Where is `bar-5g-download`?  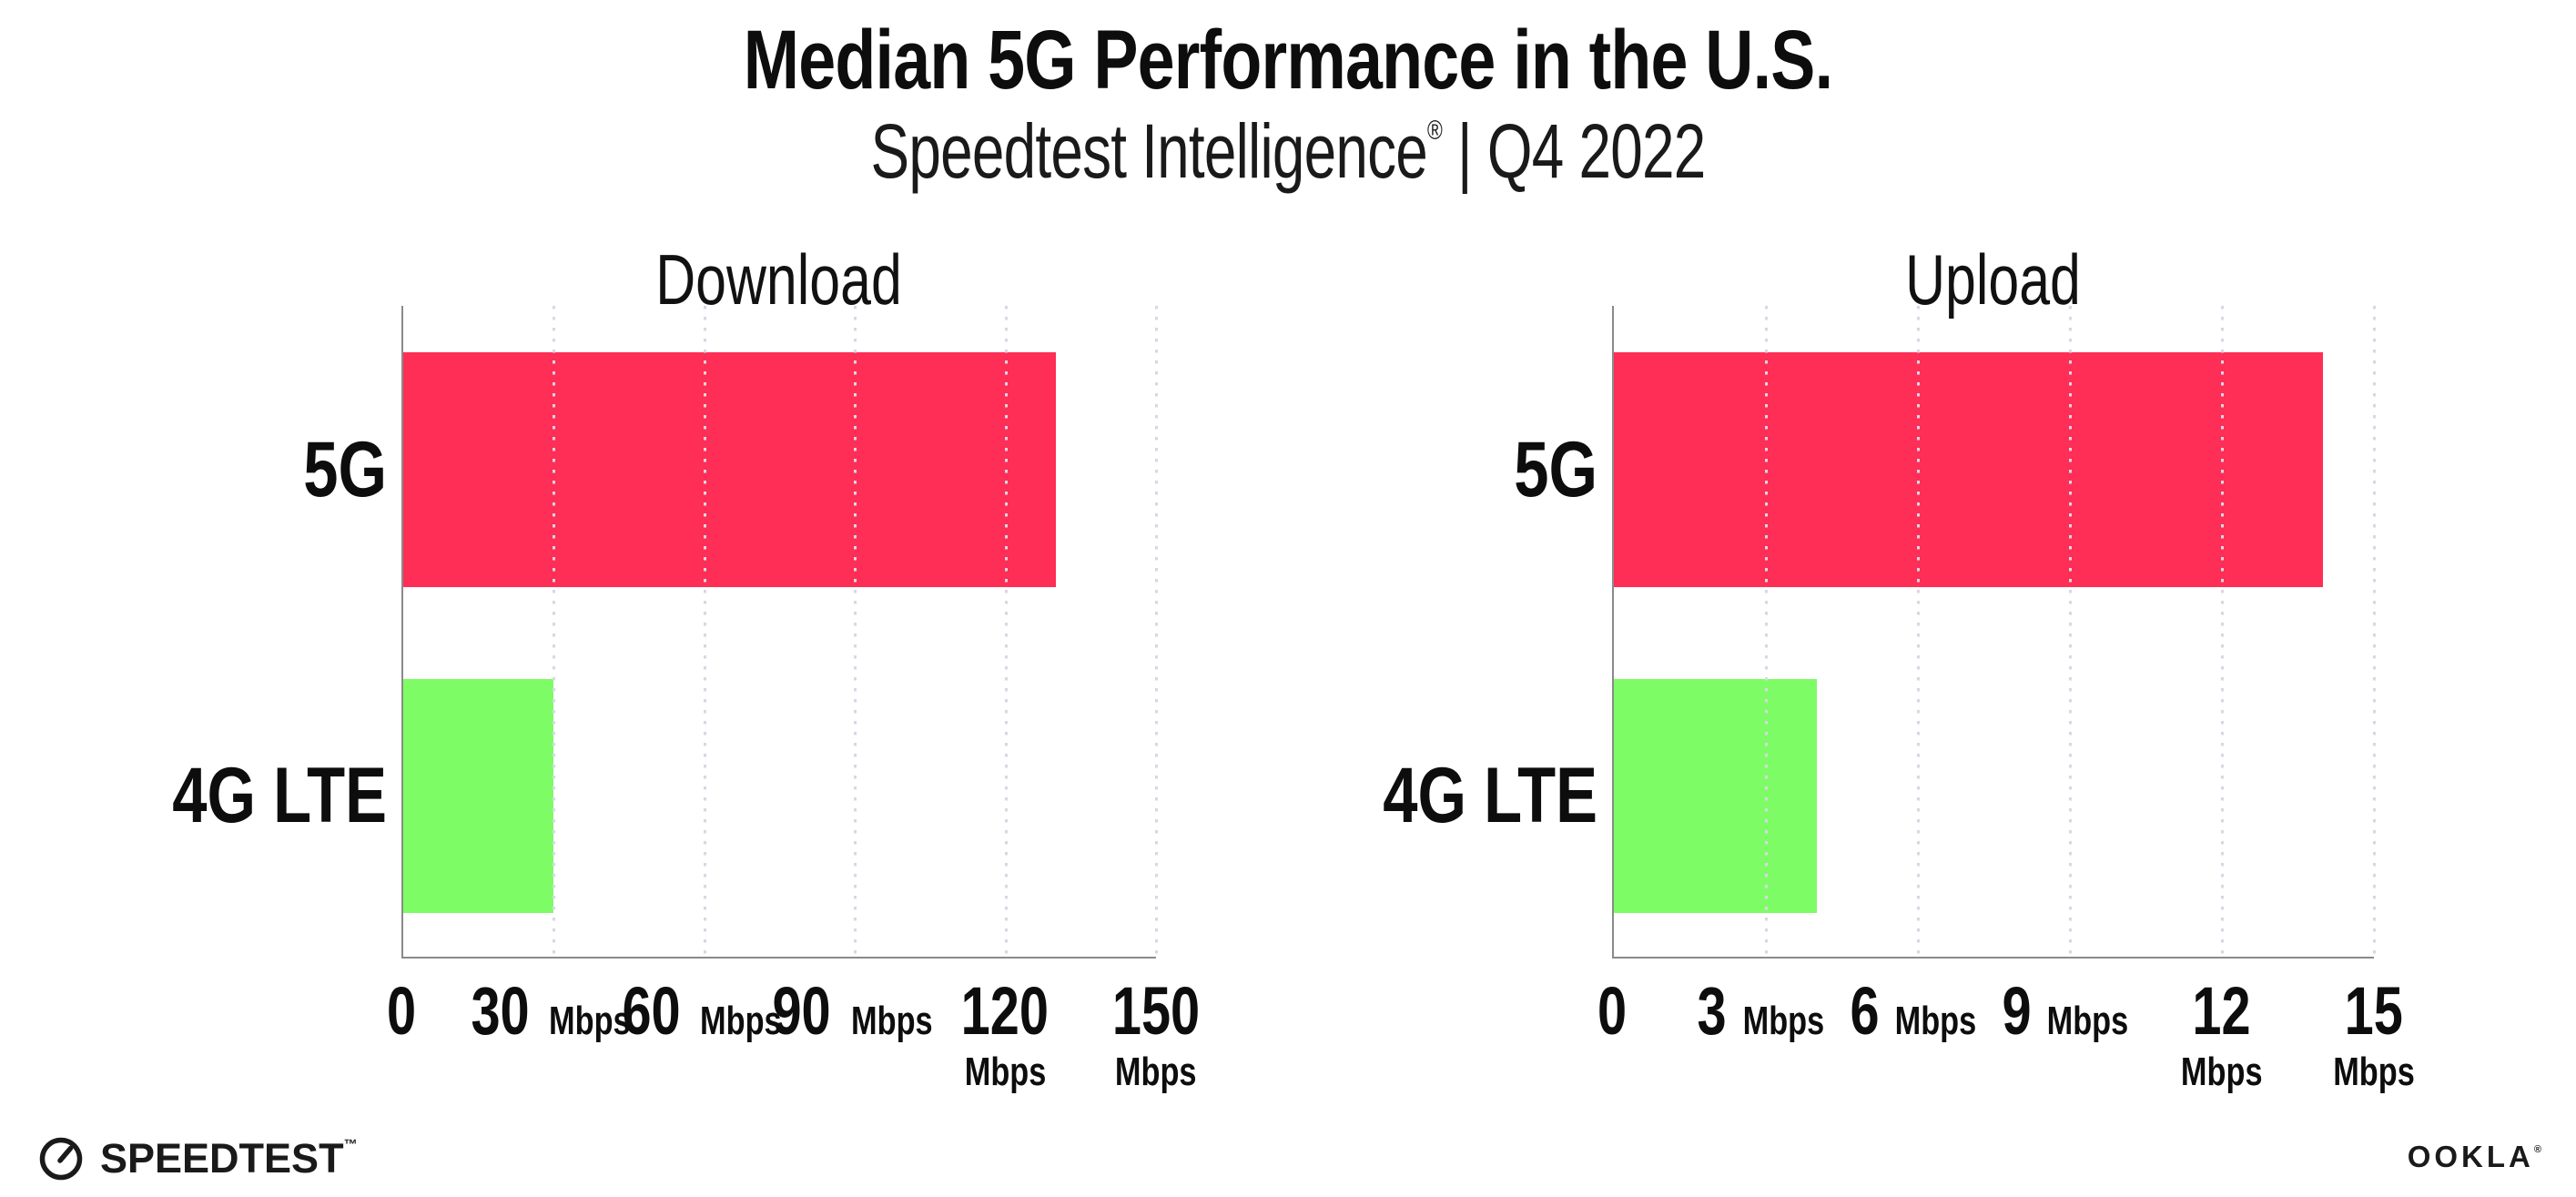
bar-5g-download is located at coordinates (729, 470).